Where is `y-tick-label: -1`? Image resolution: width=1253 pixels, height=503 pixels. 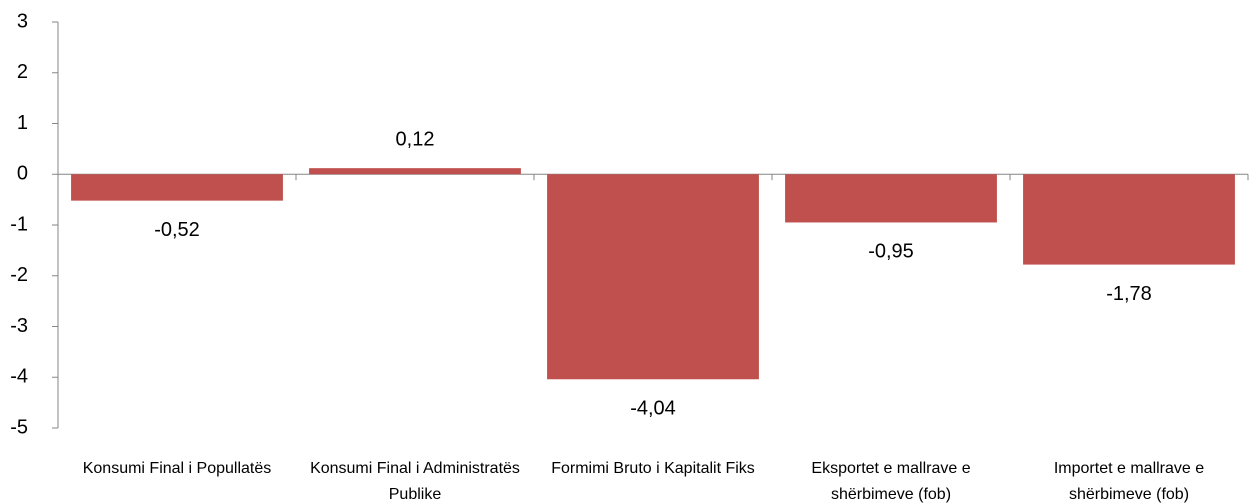
y-tick-label: -1 is located at coordinates (19, 224).